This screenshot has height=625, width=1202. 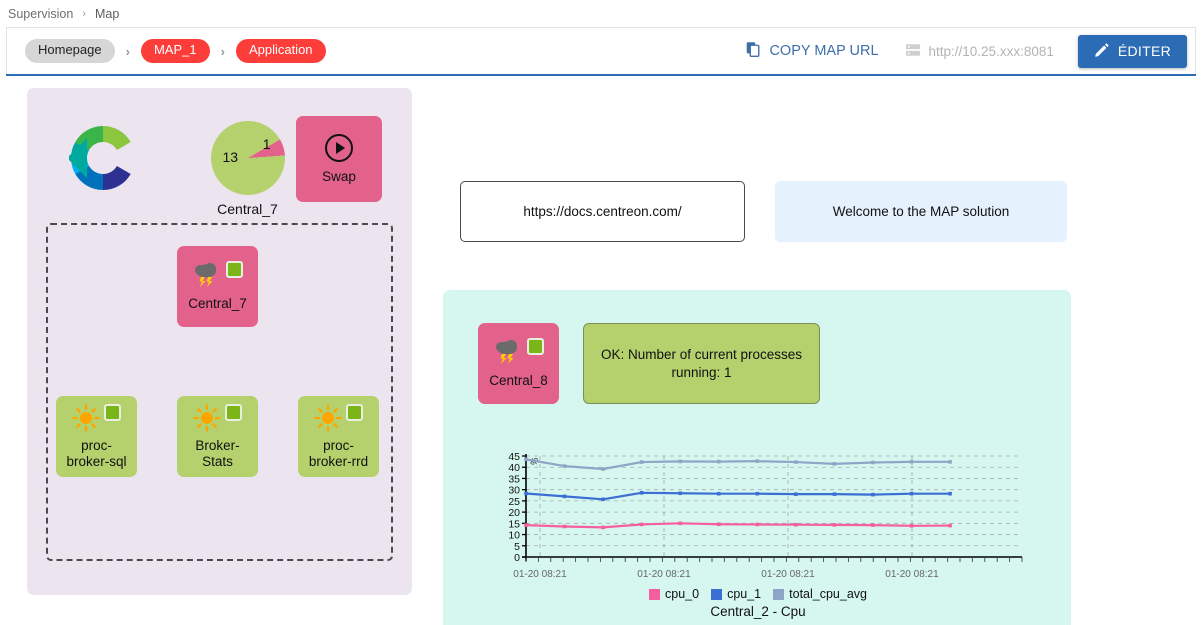 What do you see at coordinates (517, 547) in the screenshot?
I see `svg-text: 5` at bounding box center [517, 547].